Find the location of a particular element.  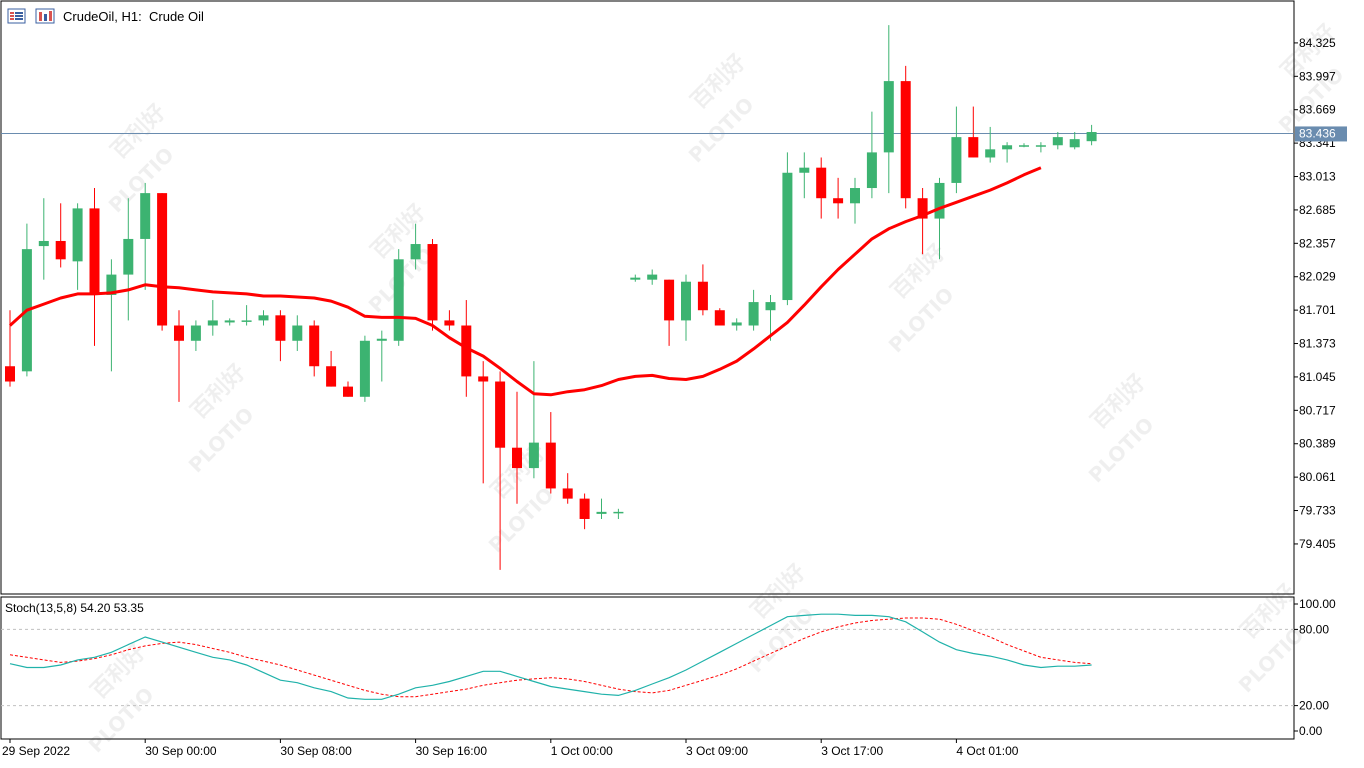

price-tick-label: 81.045 is located at coordinates (1317, 377).